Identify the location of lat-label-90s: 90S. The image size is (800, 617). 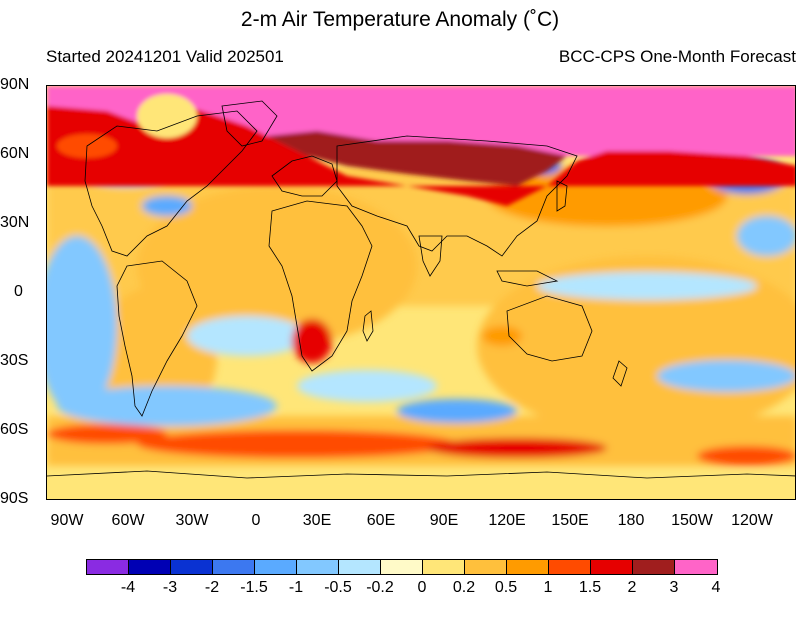
(14, 498).